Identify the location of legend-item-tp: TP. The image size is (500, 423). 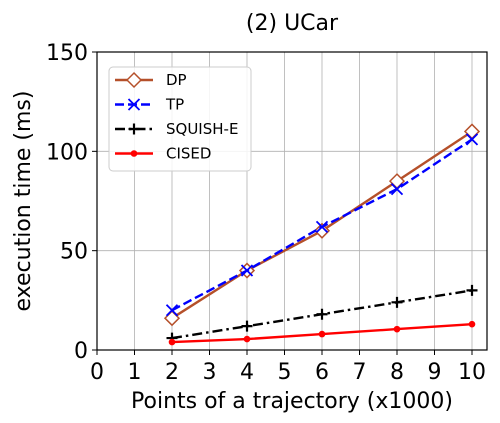
(149, 105).